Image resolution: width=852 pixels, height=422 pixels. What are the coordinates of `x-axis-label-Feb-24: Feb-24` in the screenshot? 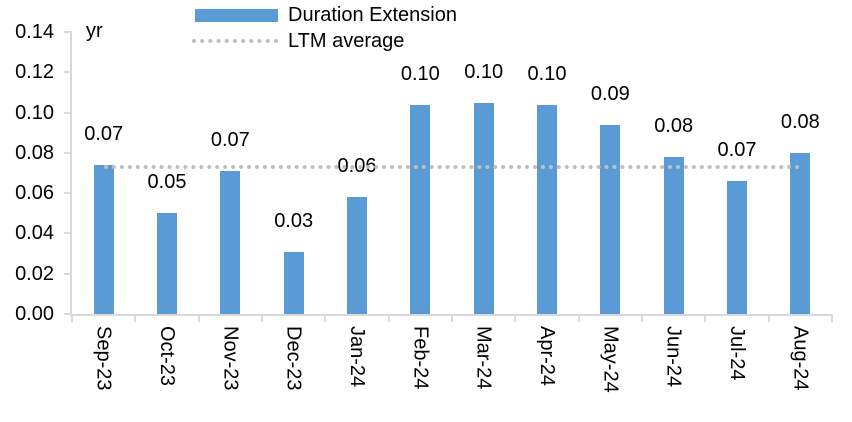 It's located at (420, 358).